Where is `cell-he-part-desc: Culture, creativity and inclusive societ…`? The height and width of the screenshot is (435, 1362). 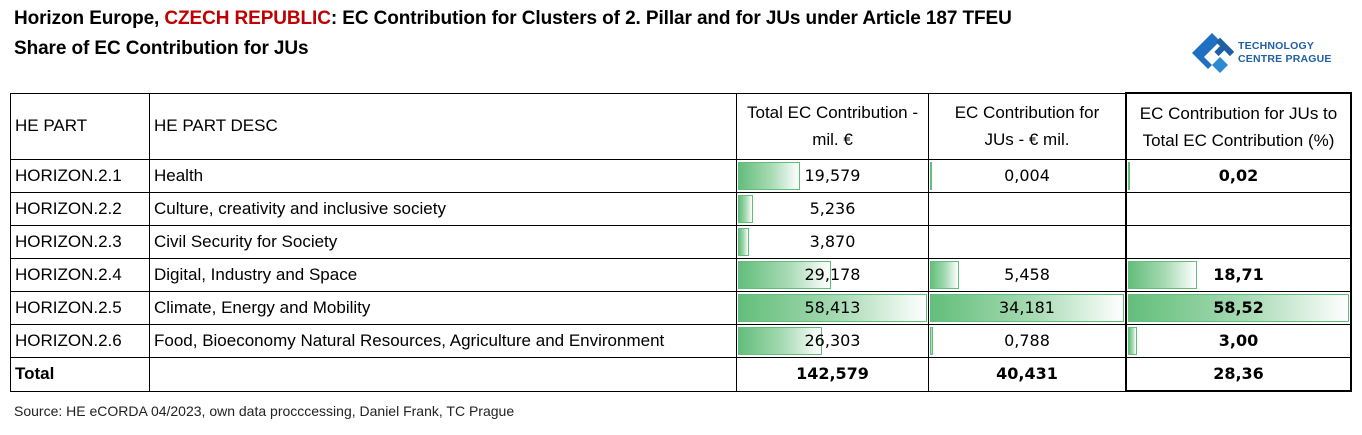
cell-he-part-desc: Culture, creativity and inclusive societ… is located at coordinates (443, 209).